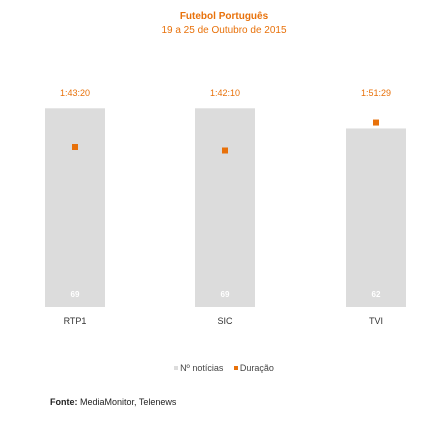 The image size is (448, 421). Describe the element at coordinates (202, 368) in the screenshot. I see `legend-label-news: Nº notícias` at that location.